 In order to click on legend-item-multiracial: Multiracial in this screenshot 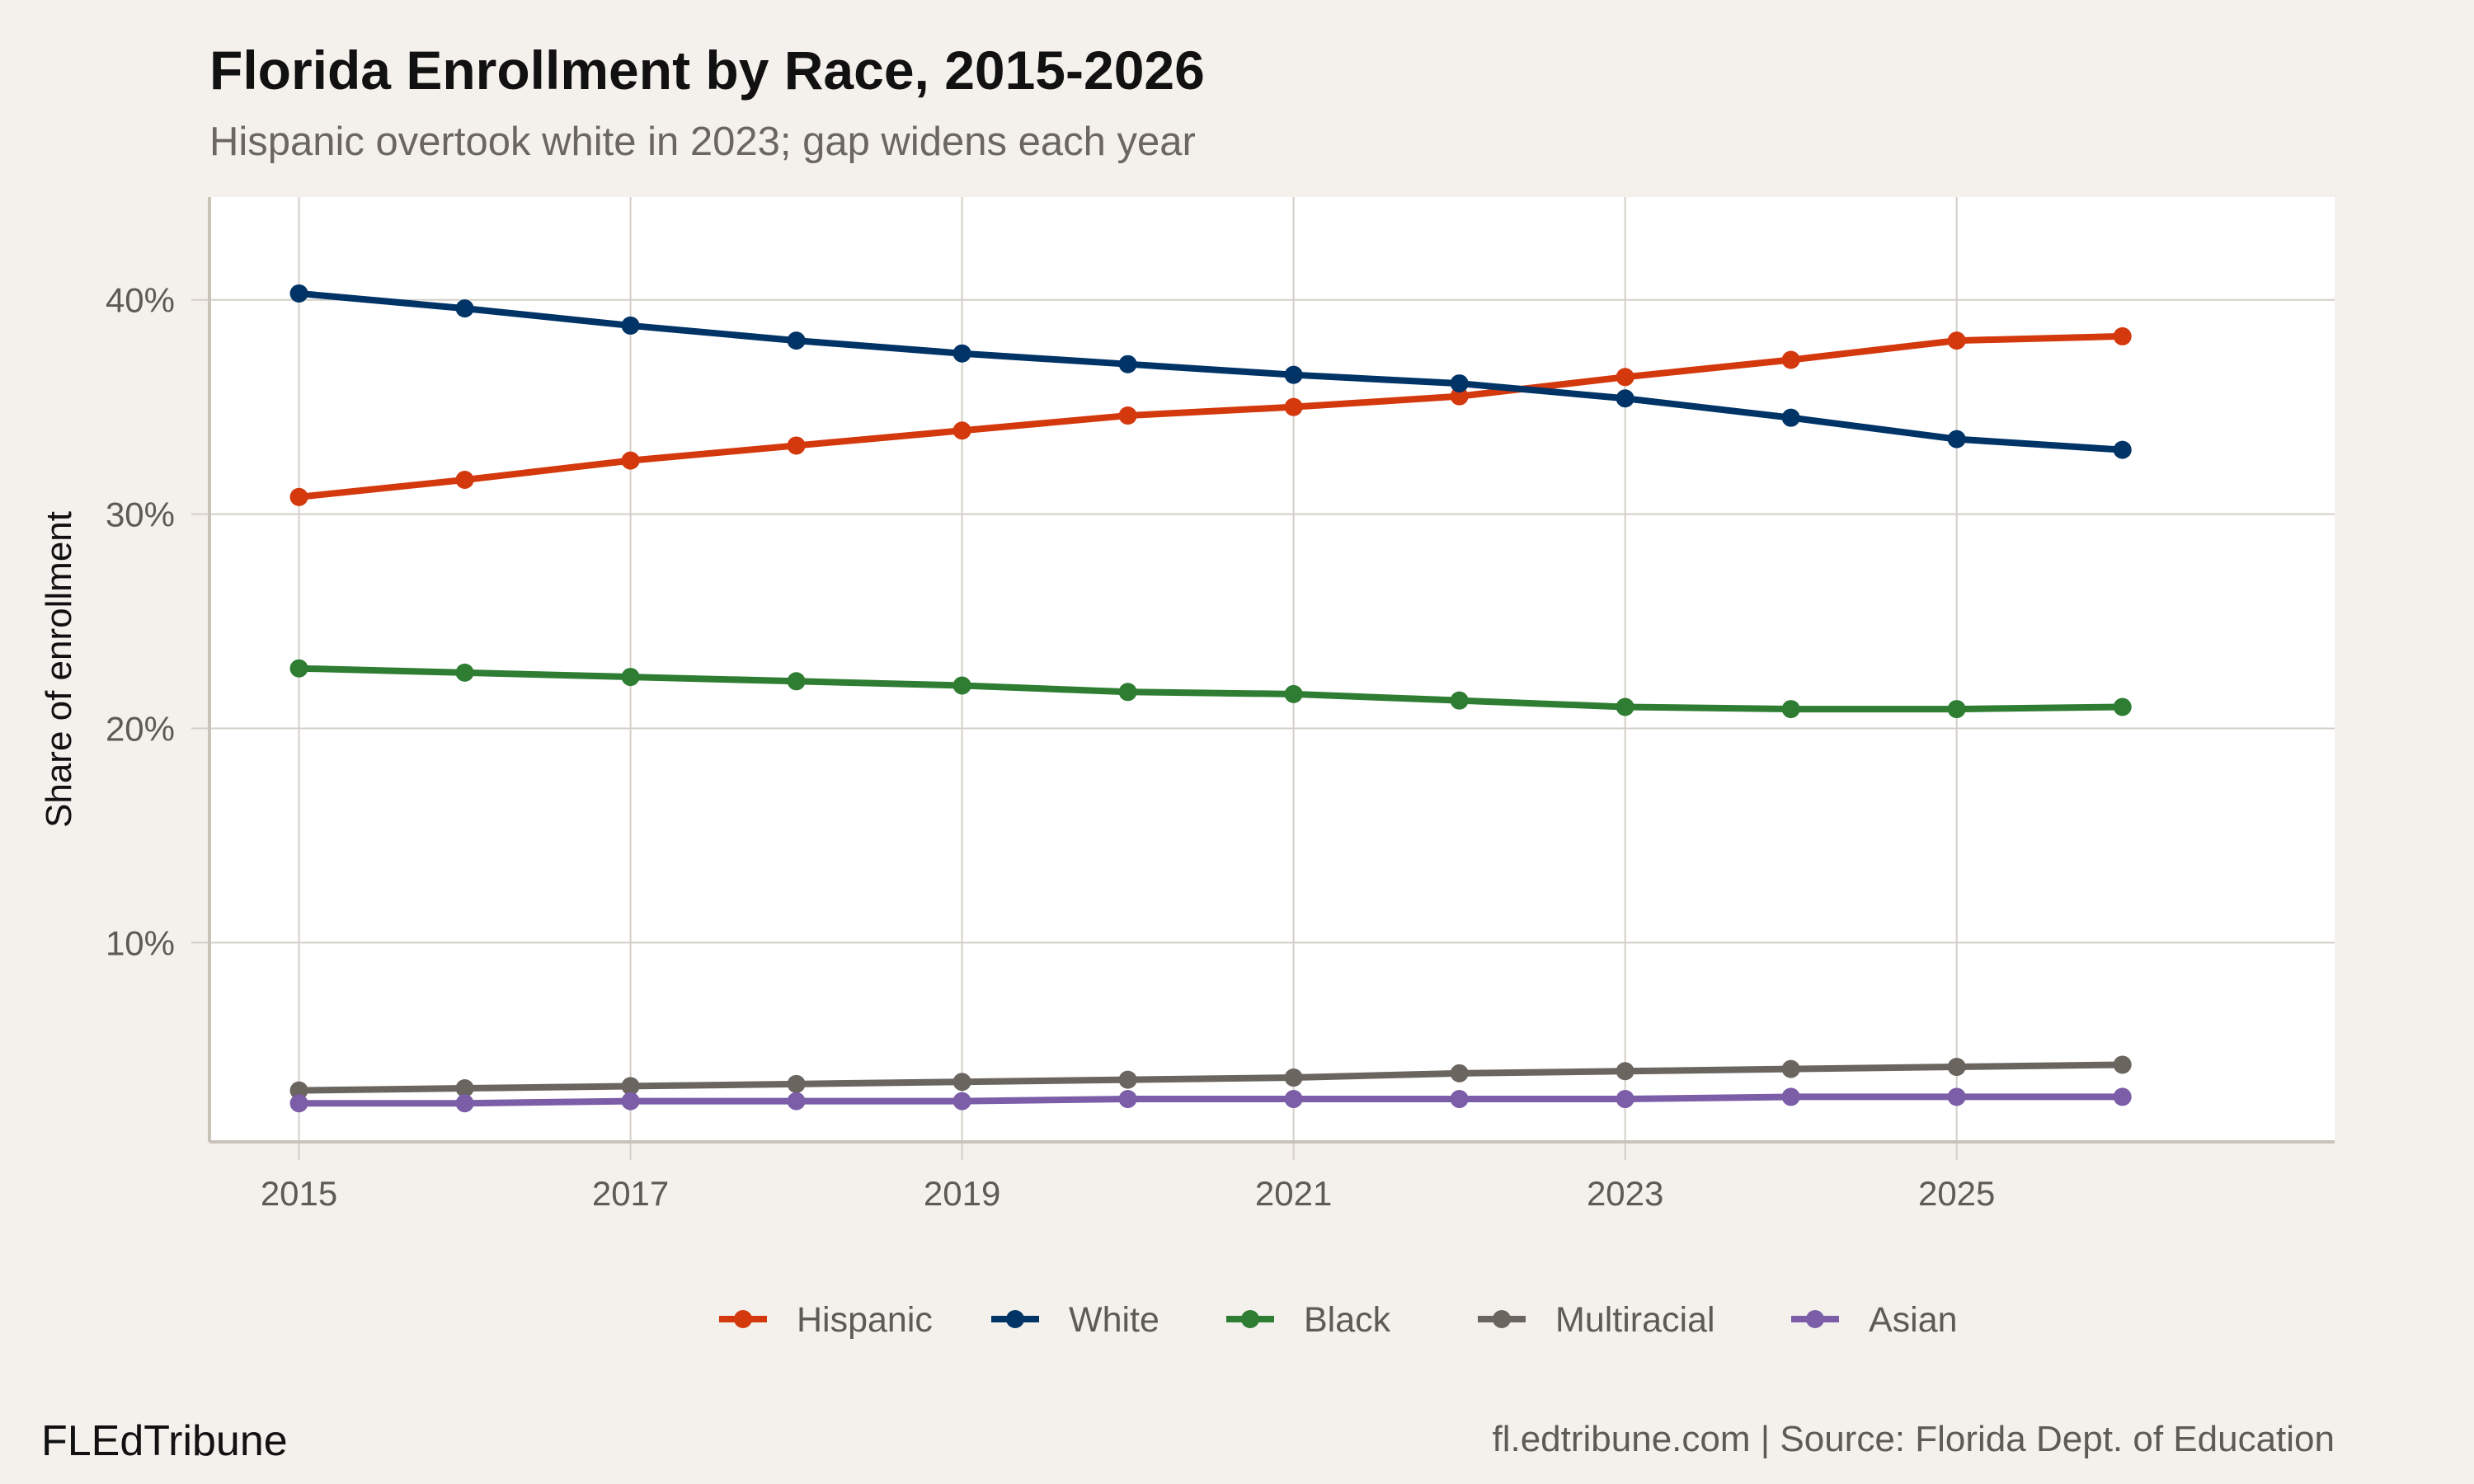, I will do `click(1596, 1320)`.